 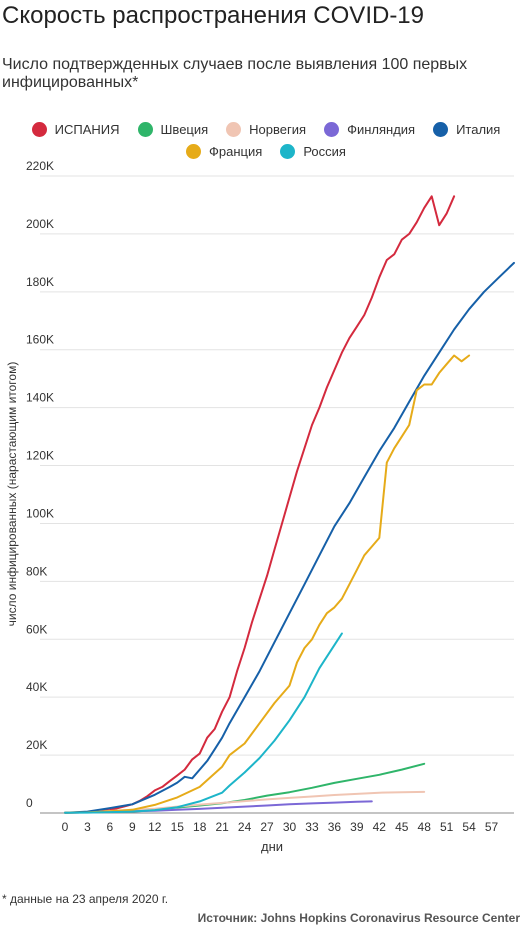 I want to click on legend-item: Финляндия, so click(x=370, y=129).